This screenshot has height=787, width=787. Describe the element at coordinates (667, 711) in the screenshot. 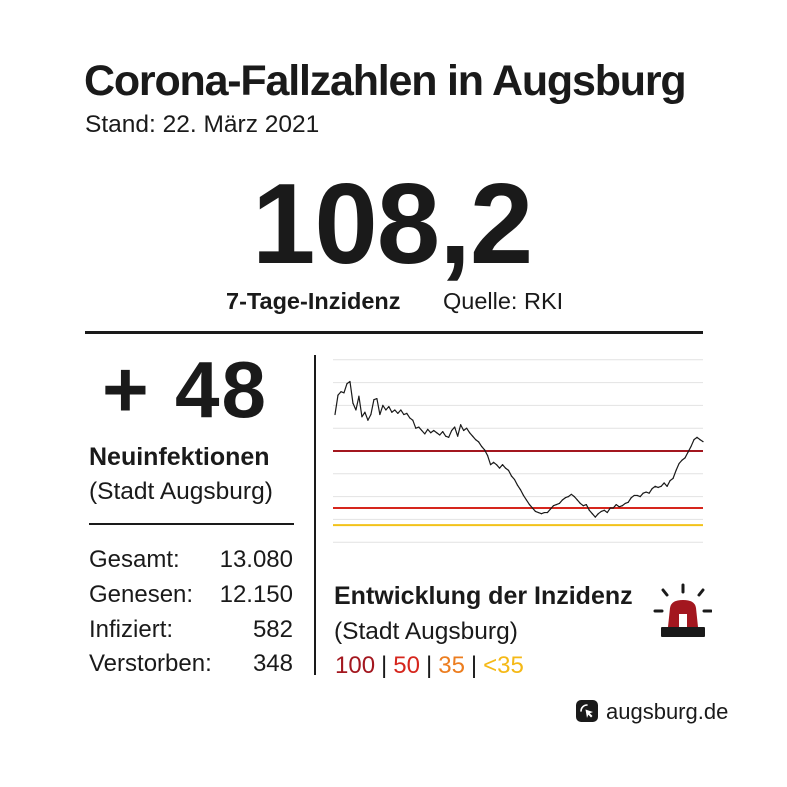

I see `brand-name: augsburg.de` at that location.